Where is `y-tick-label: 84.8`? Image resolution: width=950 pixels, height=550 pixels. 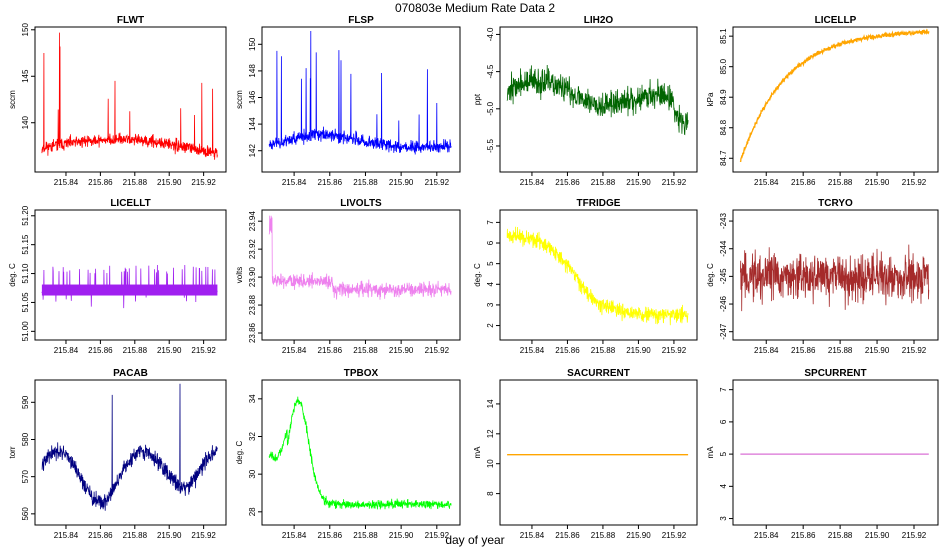 y-tick-label: 84.8 is located at coordinates (723, 127).